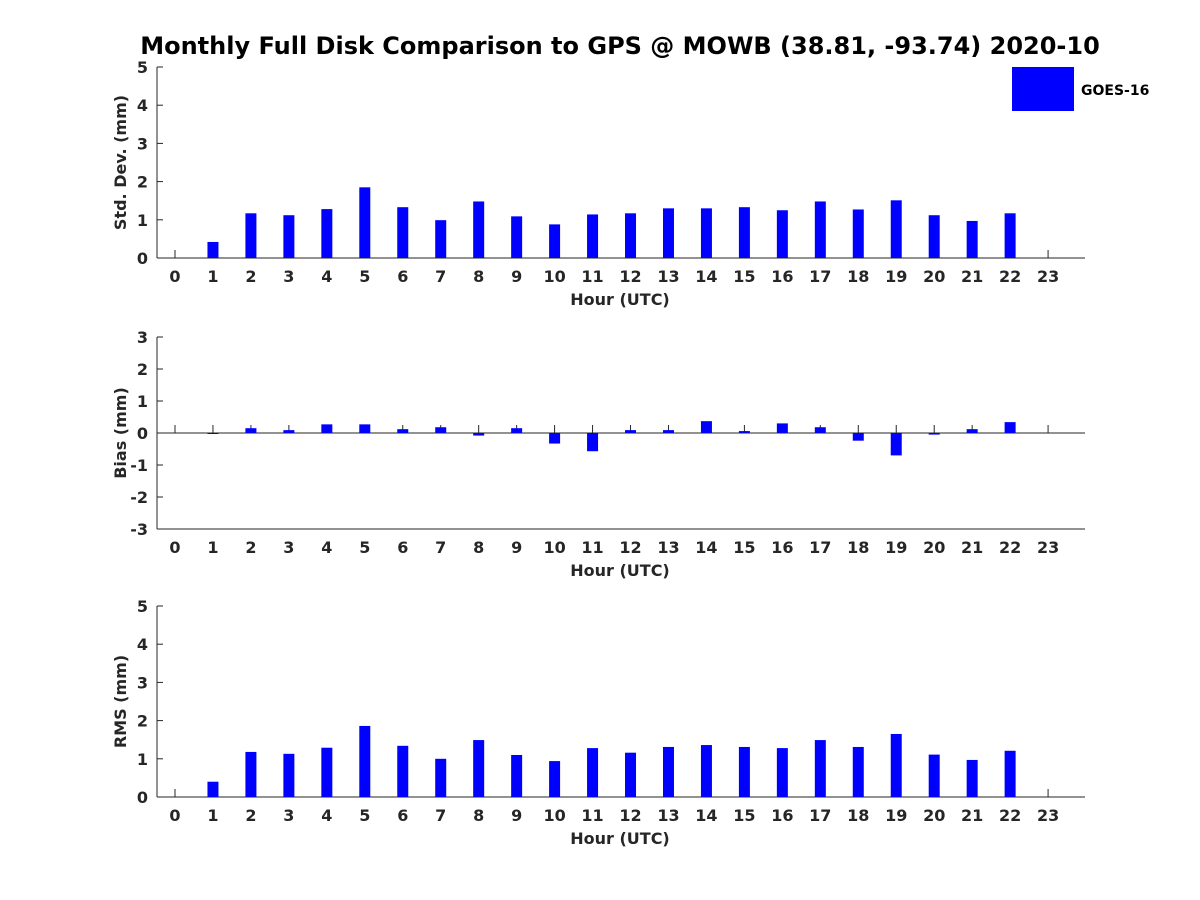 The image size is (1200, 900). I want to click on x-axis-label: Hour (UTC), so click(620, 570).